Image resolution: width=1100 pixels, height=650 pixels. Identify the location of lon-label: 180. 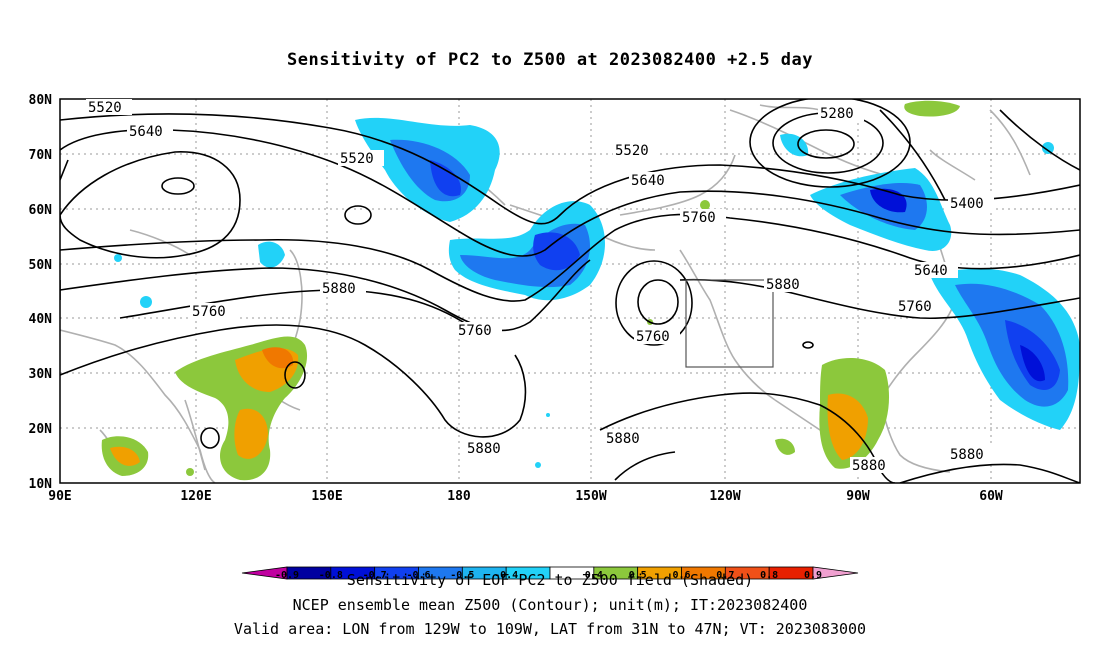
(459, 496).